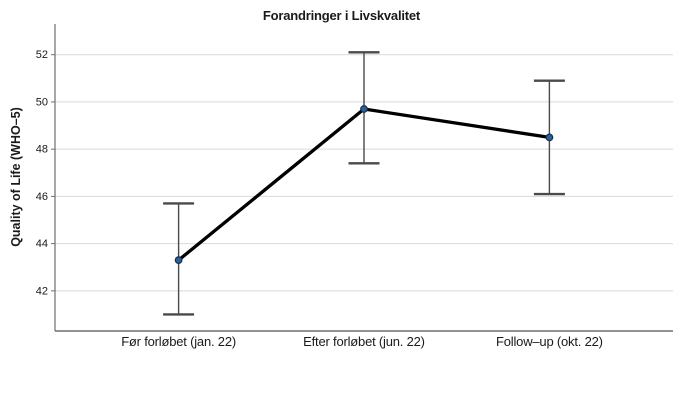 Image resolution: width=683 pixels, height=403 pixels. I want to click on chart-title: Forandringer i Livskvalitet, so click(341, 15).